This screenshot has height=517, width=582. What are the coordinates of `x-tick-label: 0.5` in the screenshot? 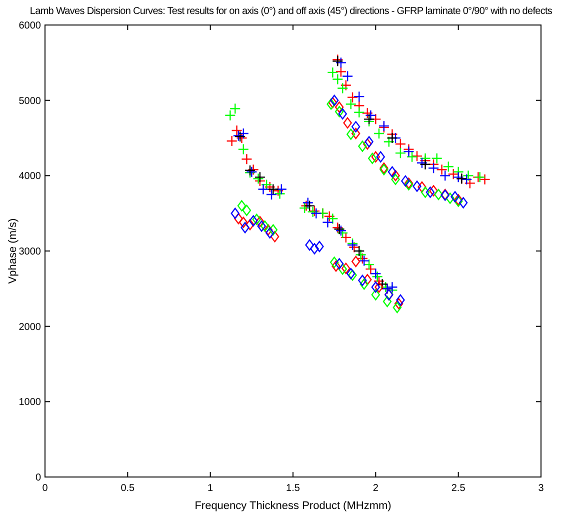 It's located at (128, 488).